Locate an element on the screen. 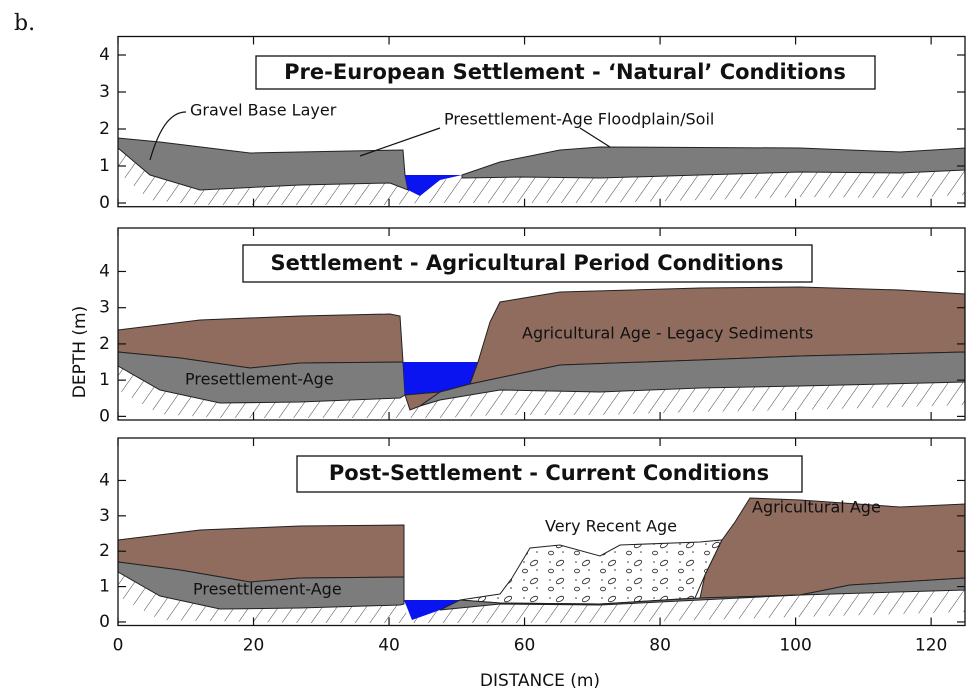  x-tick-label: 0 is located at coordinates (118, 646).